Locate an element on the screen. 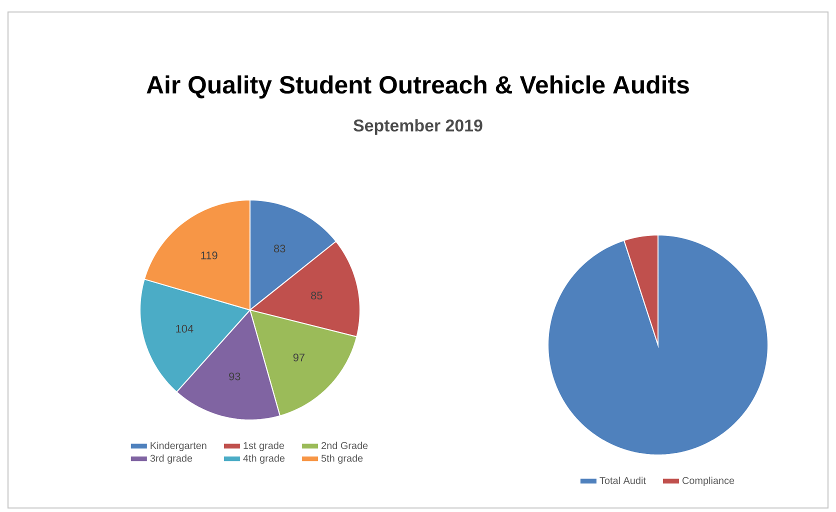  legend-label: Kindergarten is located at coordinates (178, 447).